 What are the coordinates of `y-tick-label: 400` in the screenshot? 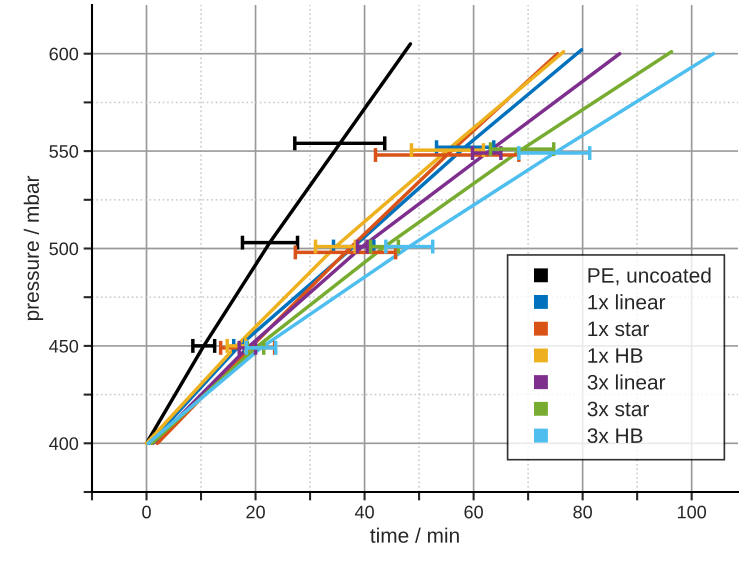 It's located at (63, 443).